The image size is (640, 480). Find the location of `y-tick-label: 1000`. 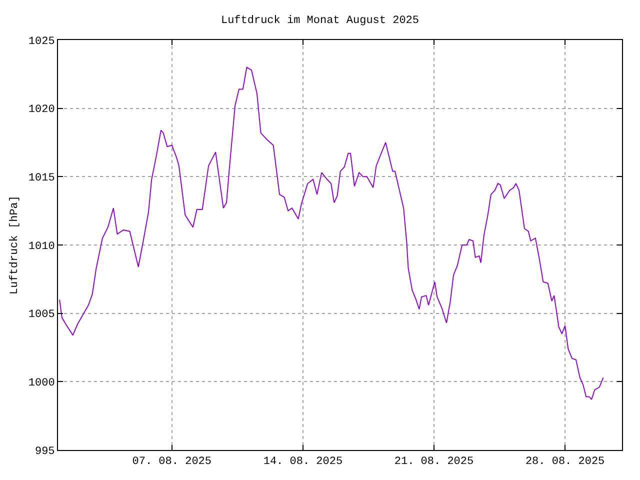

y-tick-label: 1000 is located at coordinates (41, 384).